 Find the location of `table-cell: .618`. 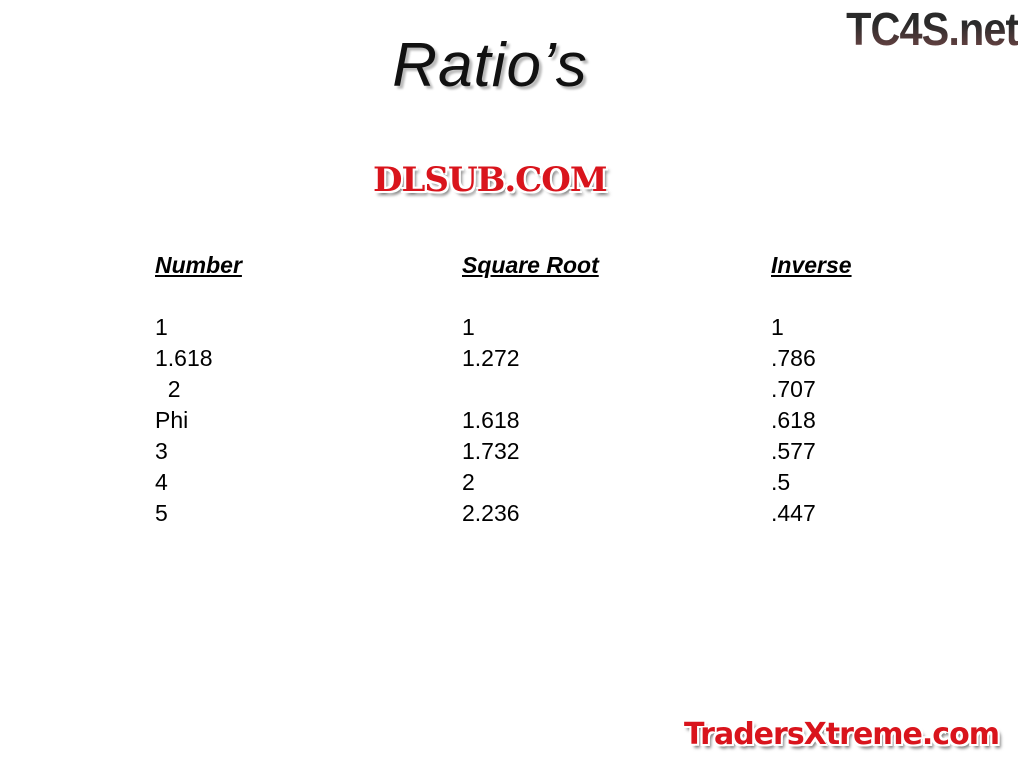

table-cell: .618 is located at coordinates (793, 420).